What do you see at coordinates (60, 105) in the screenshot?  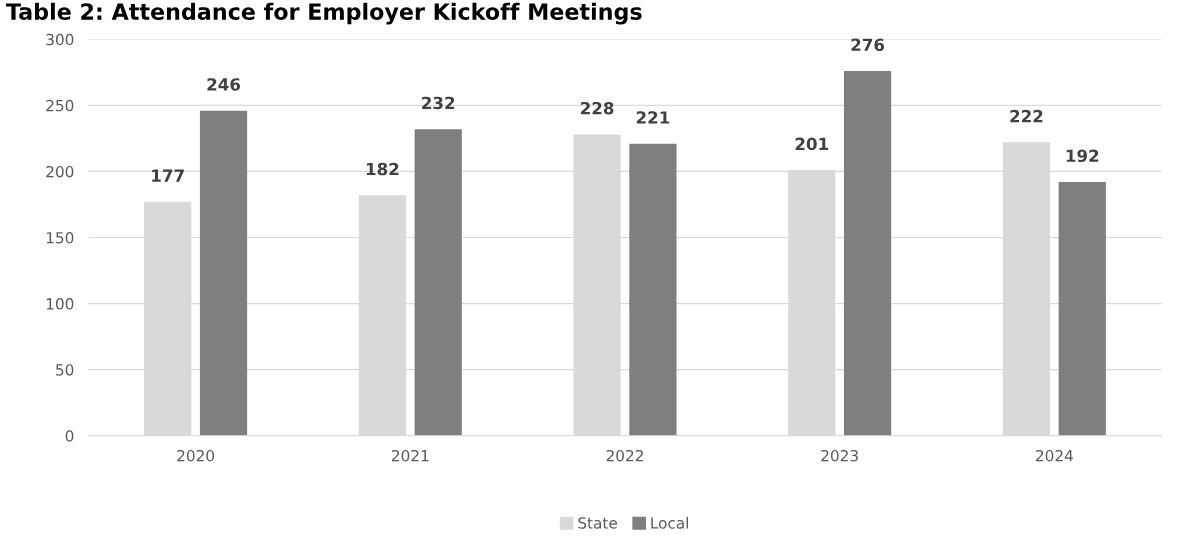 I see `y-tick-label: 250` at bounding box center [60, 105].